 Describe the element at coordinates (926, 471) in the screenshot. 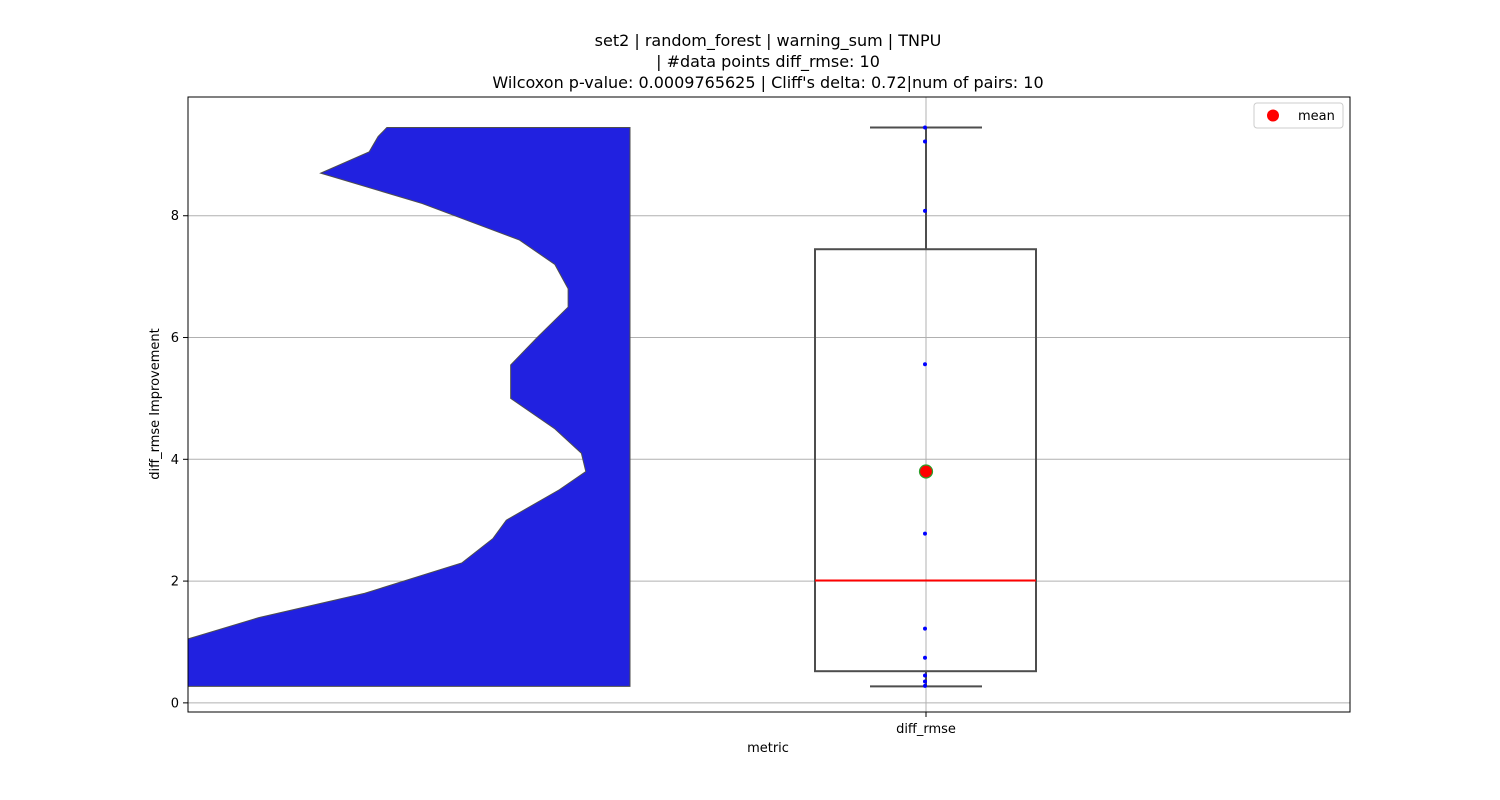

I see `mean-marker` at that location.